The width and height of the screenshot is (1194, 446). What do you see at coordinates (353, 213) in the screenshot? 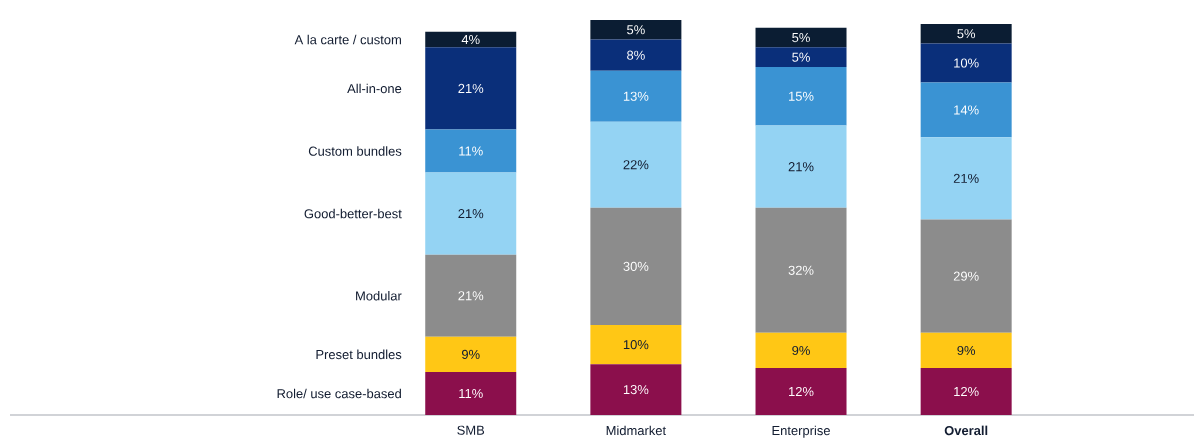
I see `series-label: Good-better-best` at bounding box center [353, 213].